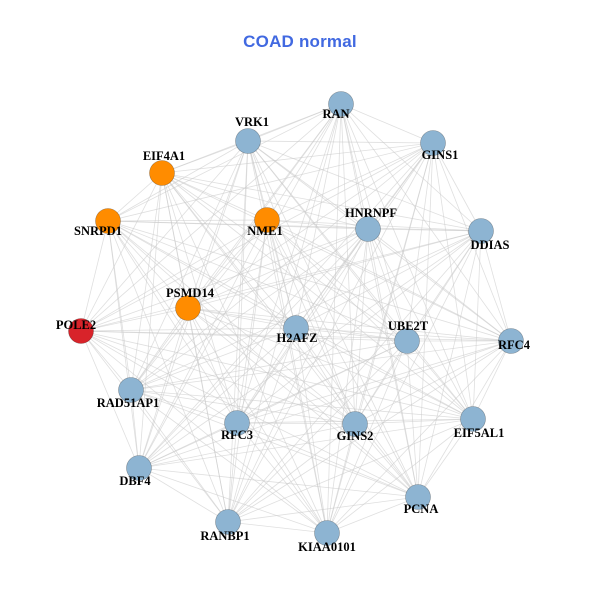 This screenshot has width=600, height=600. What do you see at coordinates (237, 435) in the screenshot?
I see `node-label-RFC3: RFC3` at bounding box center [237, 435].